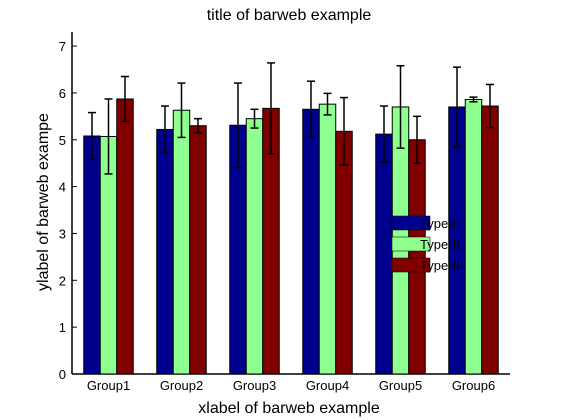 Image resolution: width=561 pixels, height=420 pixels. Describe the element at coordinates (438, 223) in the screenshot. I see `legend-entry-label: Type-I` at that location.